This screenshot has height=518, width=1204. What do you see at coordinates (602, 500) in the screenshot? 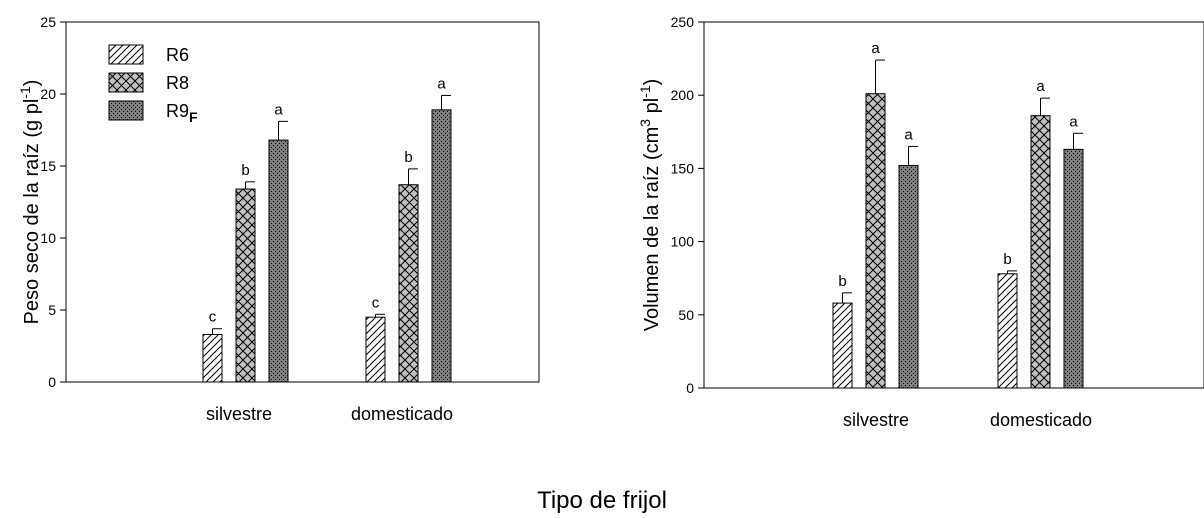
I see `x-axis-title: Tipo de frijol` at bounding box center [602, 500].